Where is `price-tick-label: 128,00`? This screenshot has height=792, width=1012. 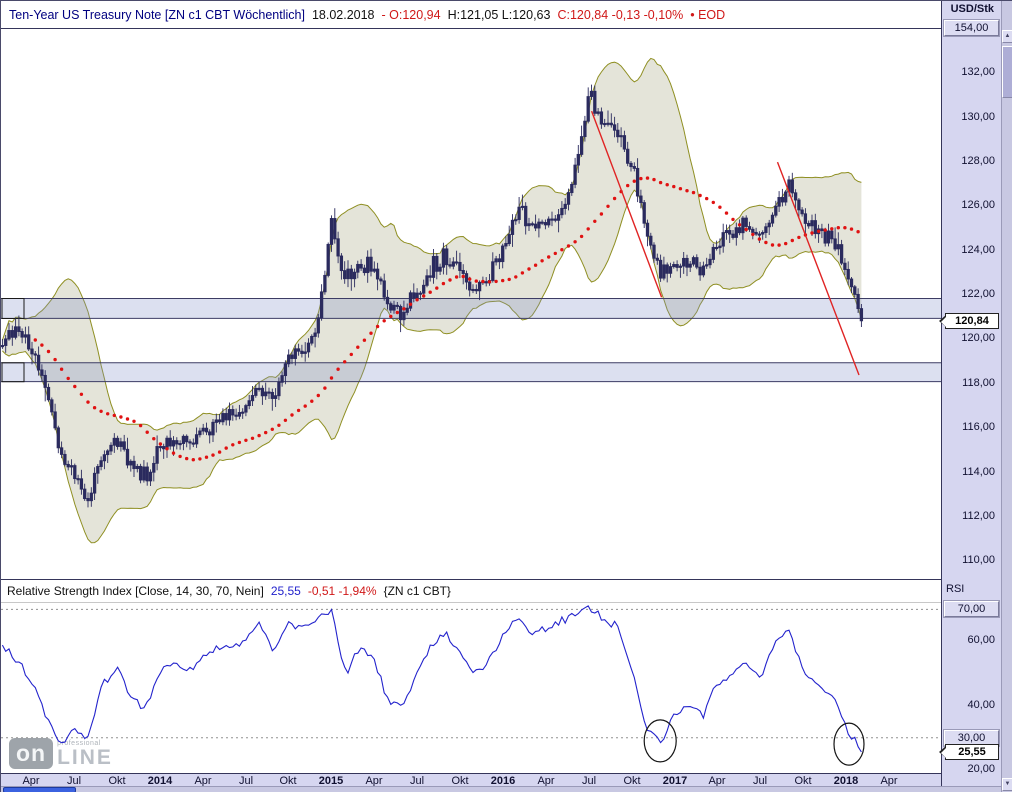 price-tick-label: 128,00 is located at coordinates (978, 161).